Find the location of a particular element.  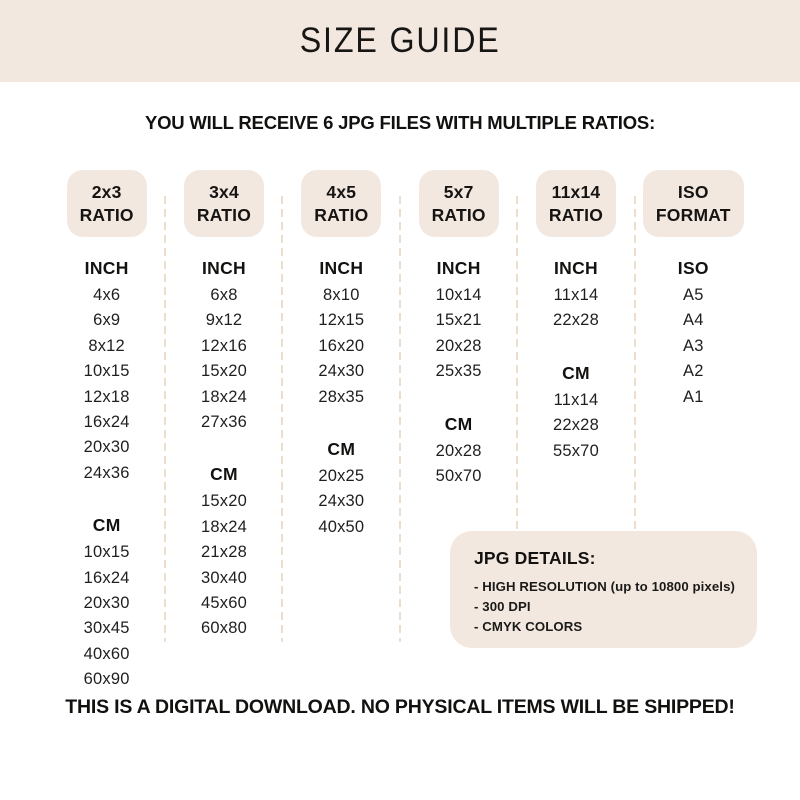

size-value: 60x80 is located at coordinates (224, 628).